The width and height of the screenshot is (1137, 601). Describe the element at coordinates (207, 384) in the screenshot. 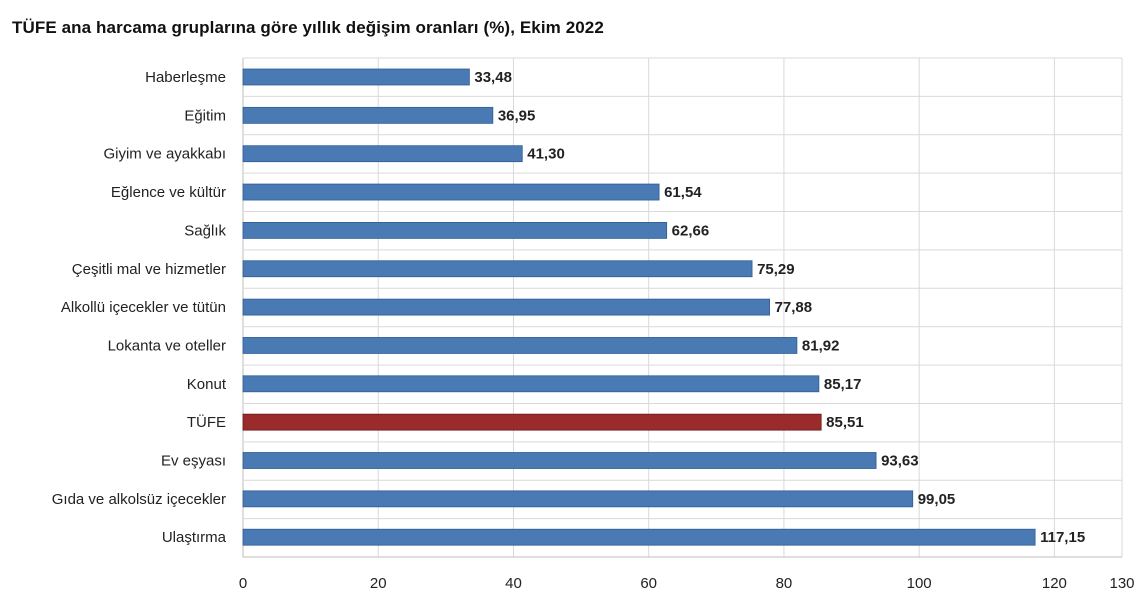

I see `category-label: Konut` at that location.